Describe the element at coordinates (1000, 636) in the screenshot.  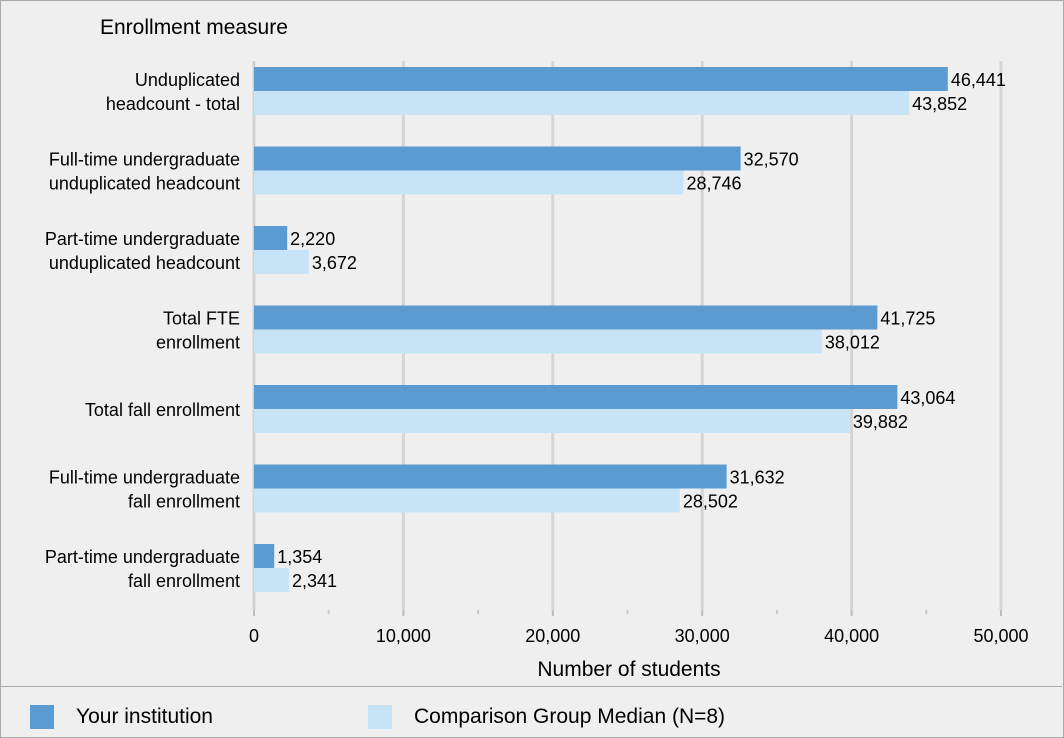
I see `x-tick-label: 50,000` at that location.